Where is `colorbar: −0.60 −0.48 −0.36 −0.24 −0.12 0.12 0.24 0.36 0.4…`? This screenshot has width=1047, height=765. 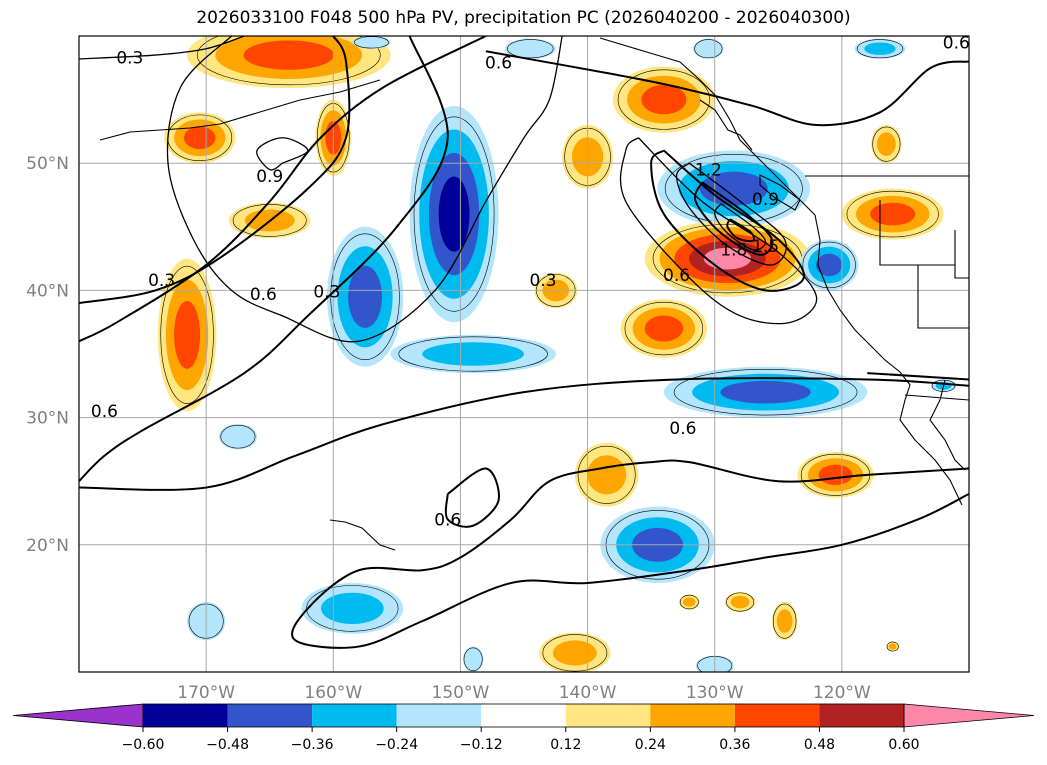 colorbar: −0.60 −0.48 −0.36 −0.24 −0.12 0.12 0.24 0.36 0.4… is located at coordinates (523, 728).